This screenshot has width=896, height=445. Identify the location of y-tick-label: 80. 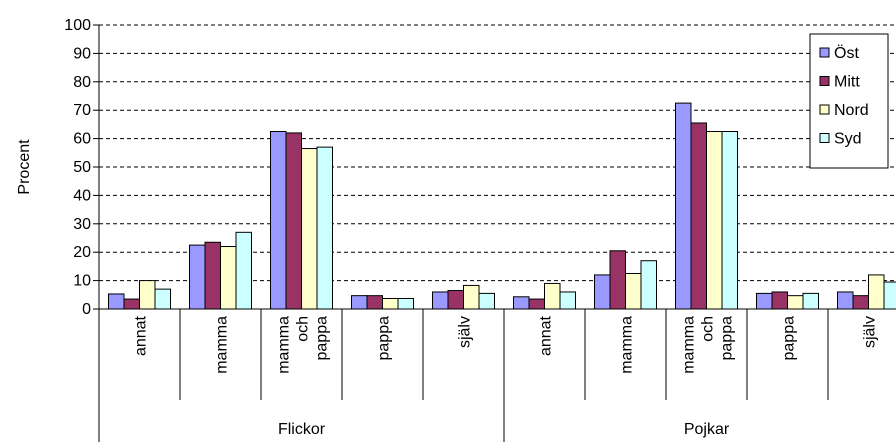
(82, 82).